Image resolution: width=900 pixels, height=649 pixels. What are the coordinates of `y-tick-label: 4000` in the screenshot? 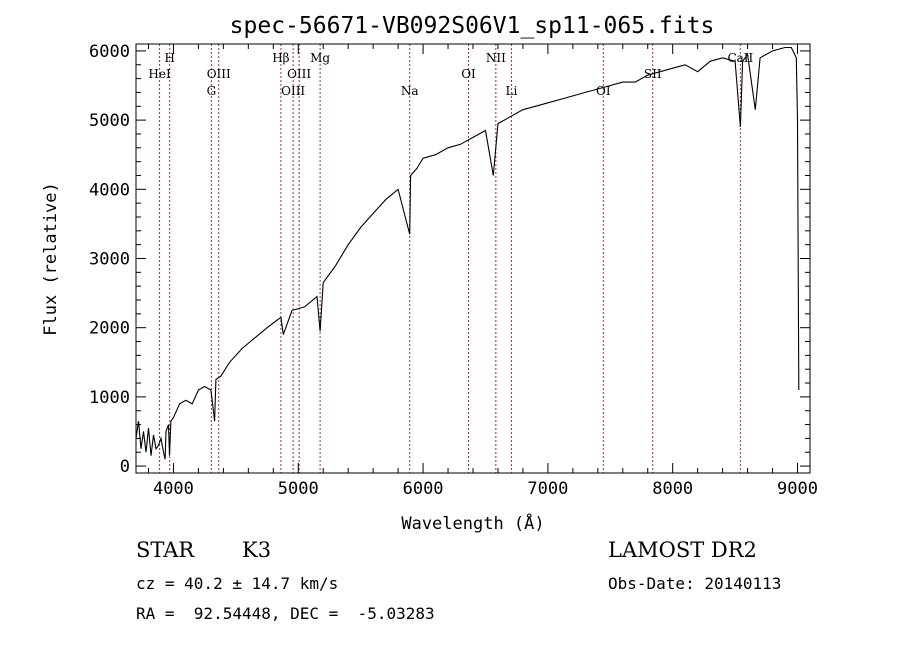 It's located at (109, 190).